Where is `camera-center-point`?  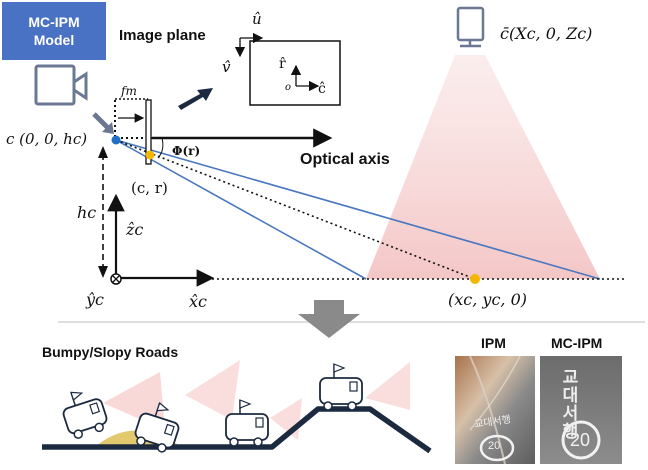
camera-center-point is located at coordinates (116, 140).